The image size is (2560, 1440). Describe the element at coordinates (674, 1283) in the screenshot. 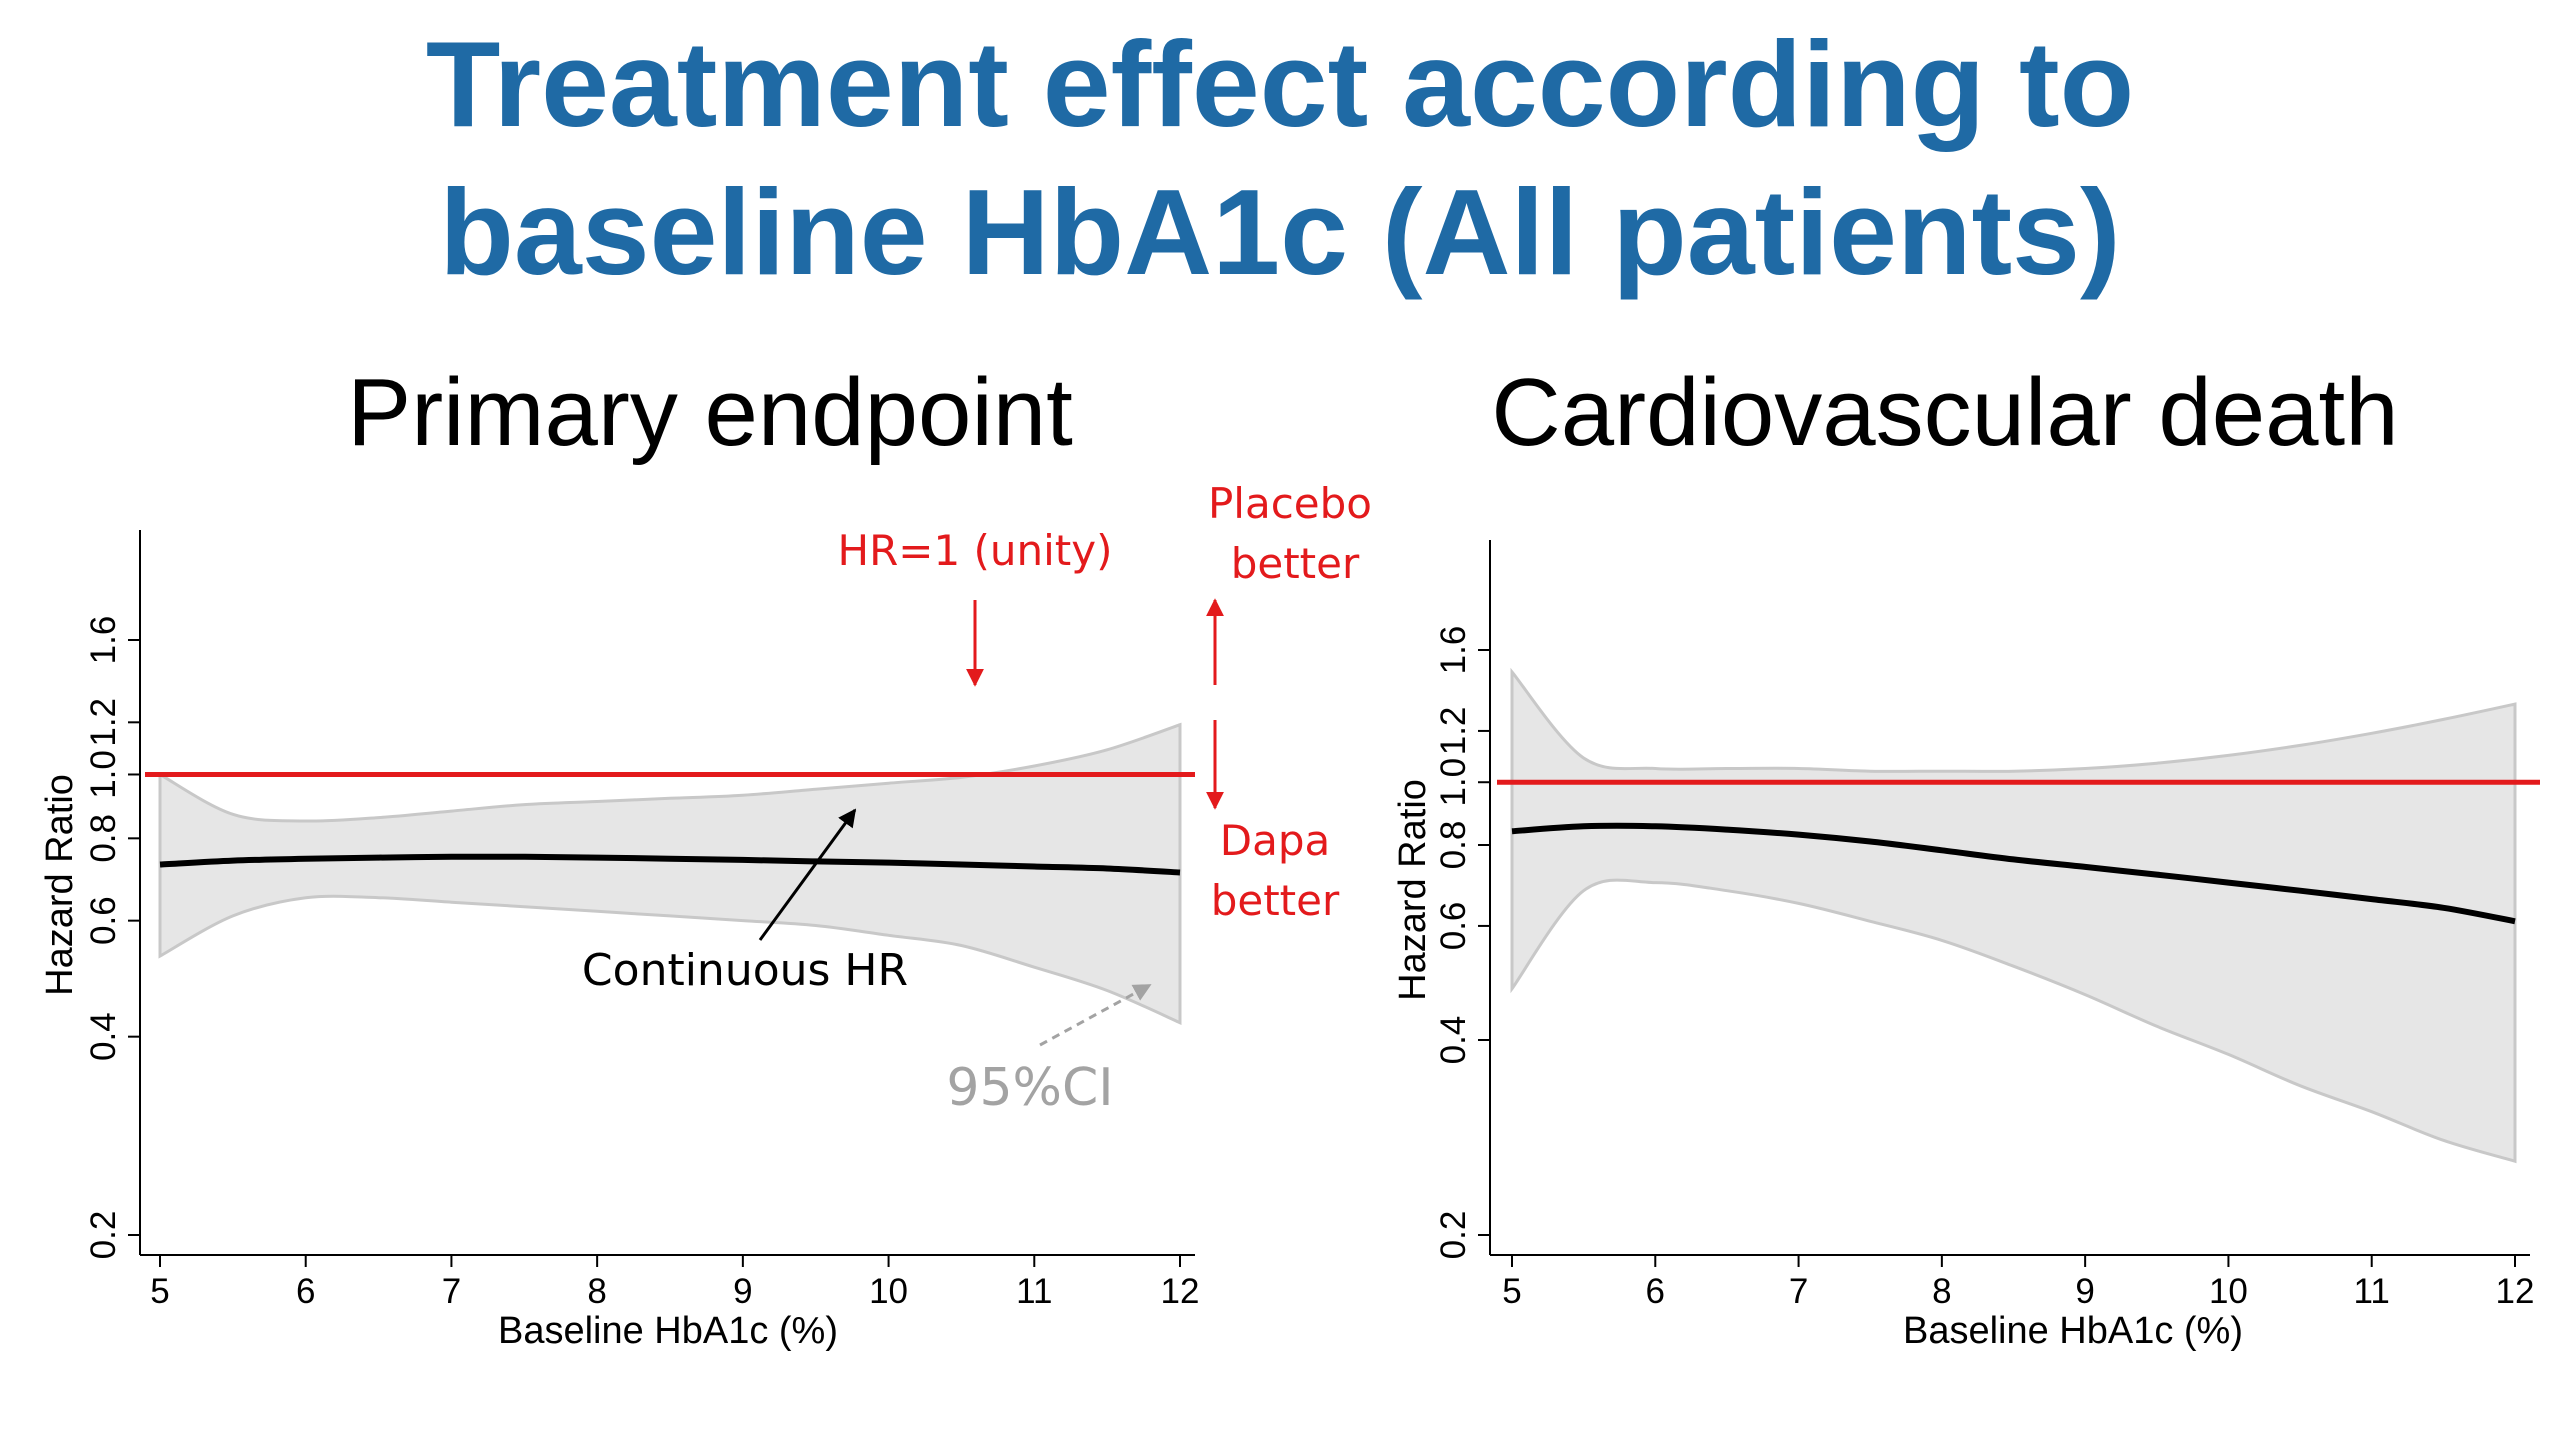

I see `chart-1-x-ticks: 5 6 7 8 9 10 11 12` at that location.